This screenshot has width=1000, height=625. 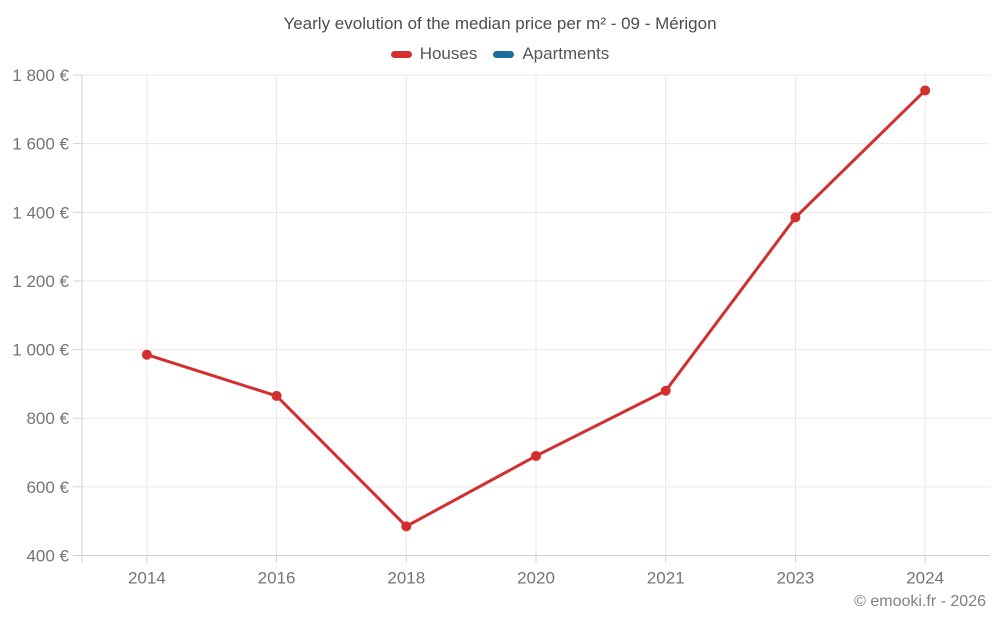 I want to click on data-point-houses-2016, so click(x=276, y=395).